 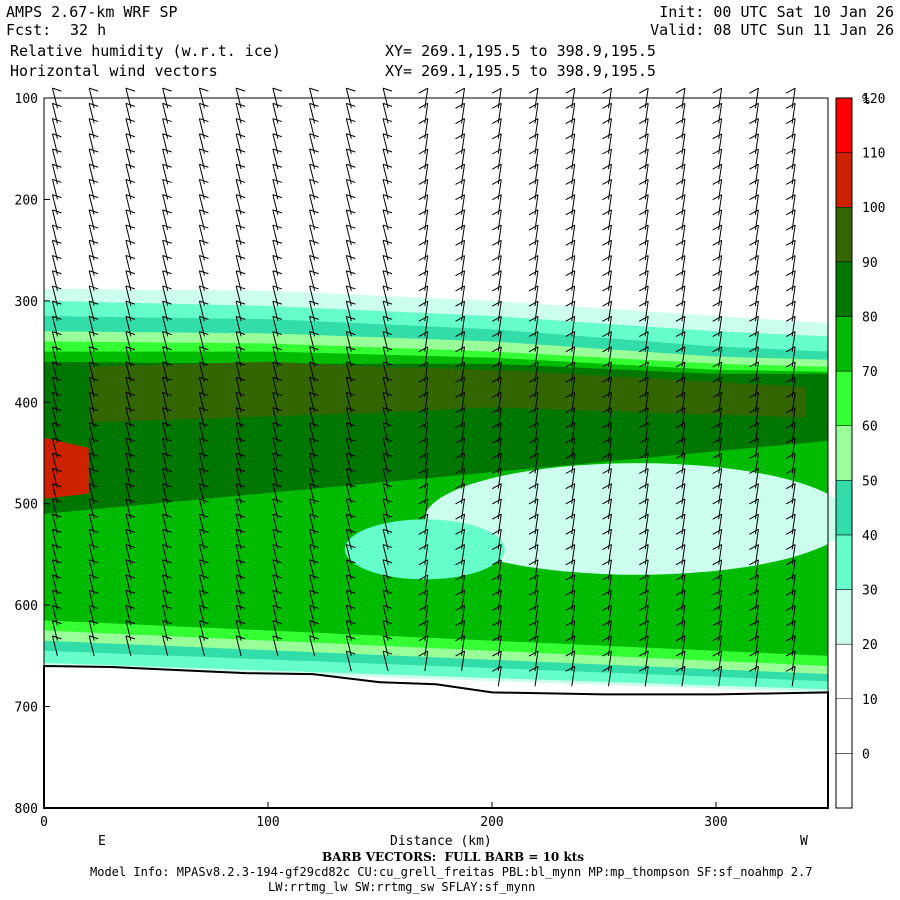 What do you see at coordinates (870, 645) in the screenshot?
I see `colorbar-level-label: 20` at bounding box center [870, 645].